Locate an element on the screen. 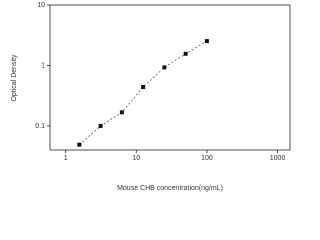 The width and height of the screenshot is (320, 240). x-tick-label: 1000 is located at coordinates (278, 158).